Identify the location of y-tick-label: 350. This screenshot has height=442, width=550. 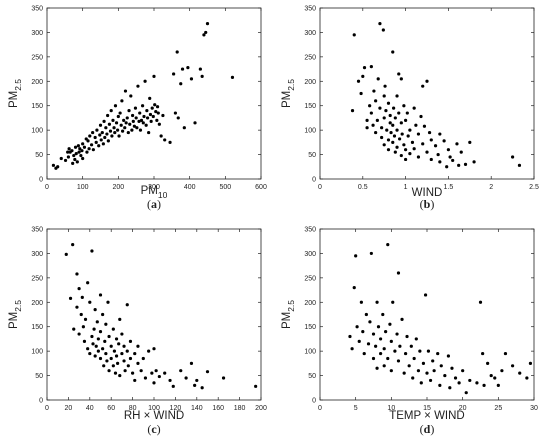
(37, 9).